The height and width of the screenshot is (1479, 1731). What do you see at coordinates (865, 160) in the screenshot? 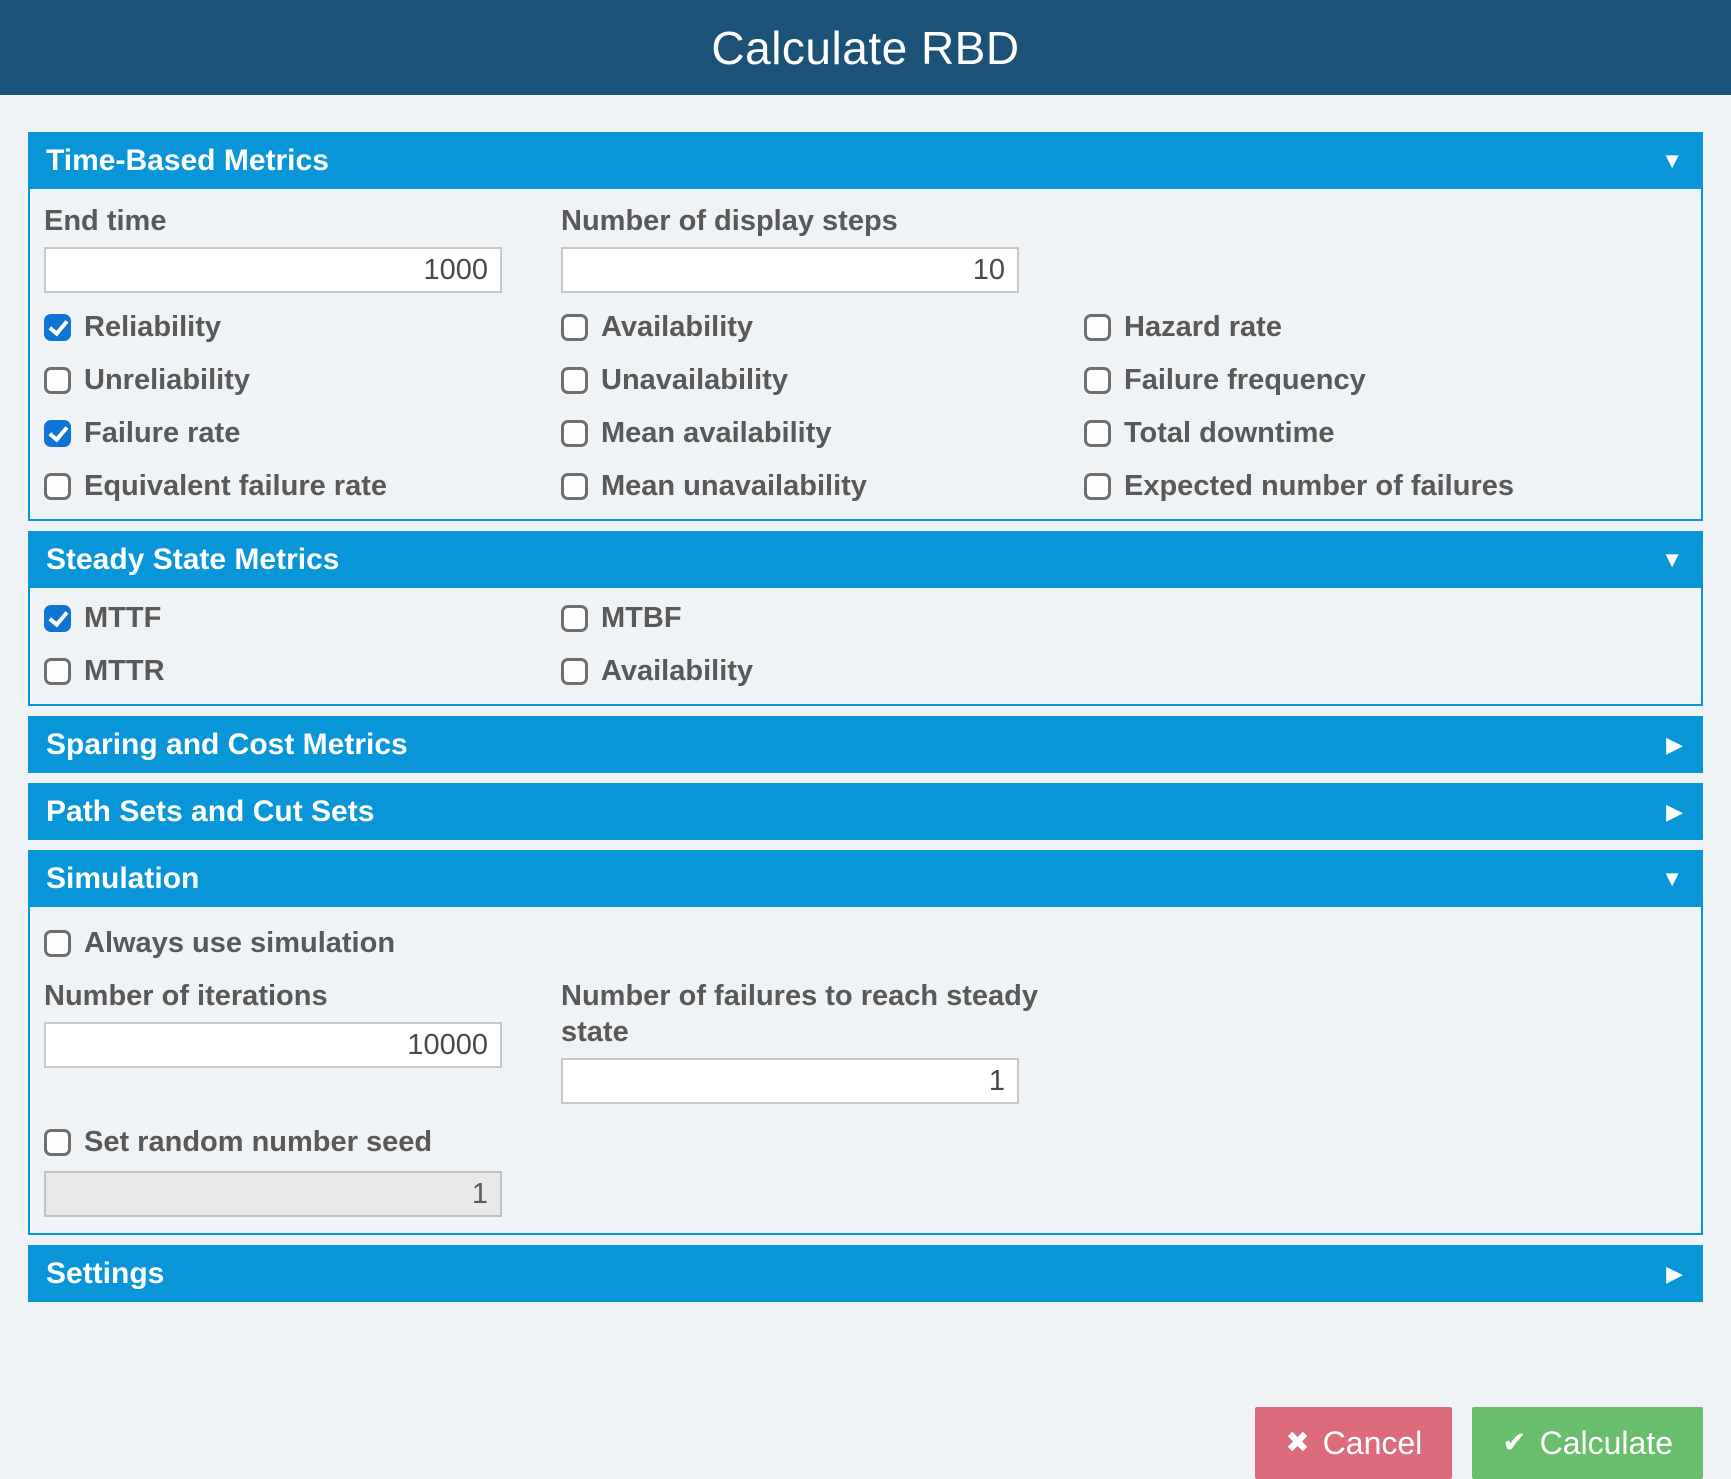
I see `time-based-metrics-header: Time-Based Metrics ▼` at bounding box center [865, 160].